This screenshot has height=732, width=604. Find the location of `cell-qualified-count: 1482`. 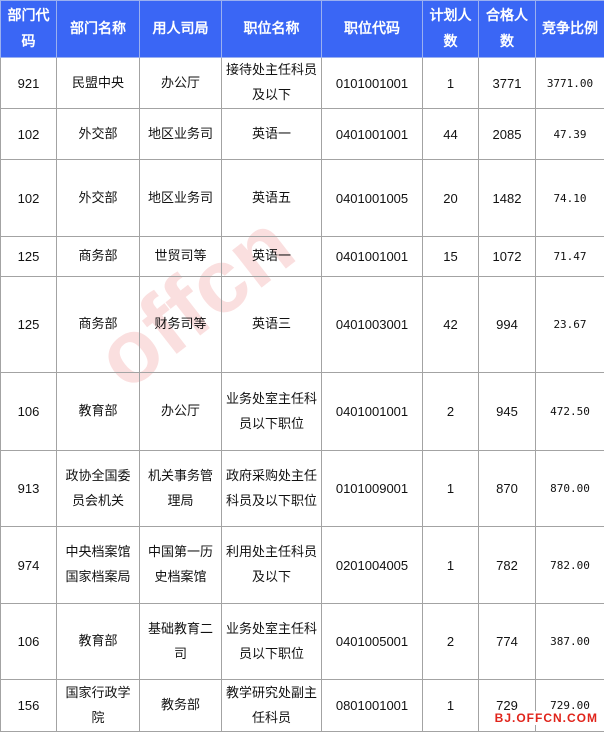

cell-qualified-count: 1482 is located at coordinates (507, 198).